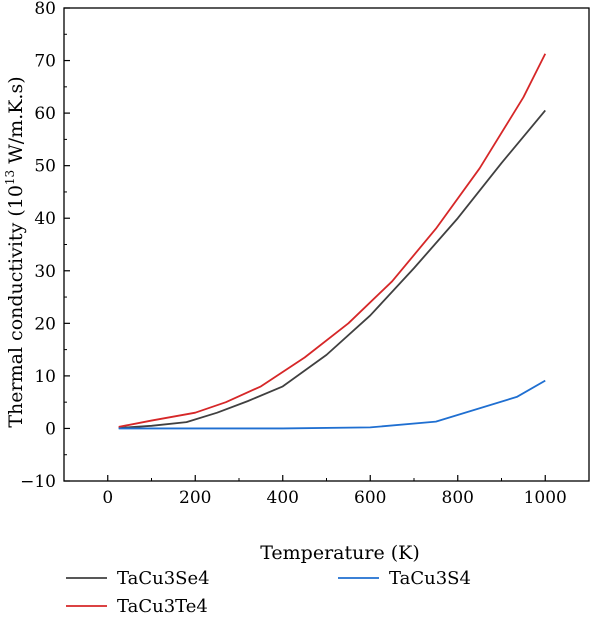 The height and width of the screenshot is (621, 600). I want to click on legend-label-tacu3s4: TaCu3S4, so click(430, 578).